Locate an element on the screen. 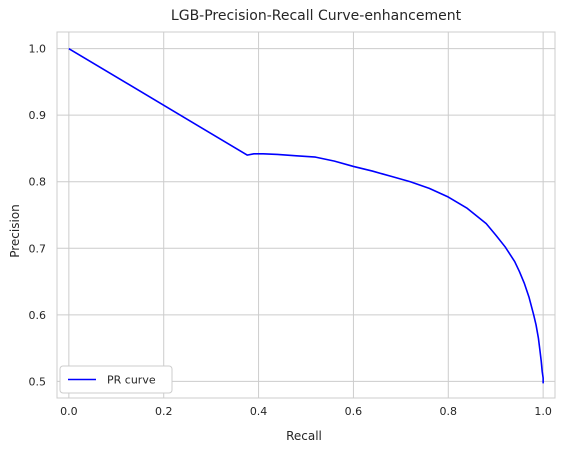 The width and height of the screenshot is (562, 449). x-tick-label: 0.8 is located at coordinates (449, 411).